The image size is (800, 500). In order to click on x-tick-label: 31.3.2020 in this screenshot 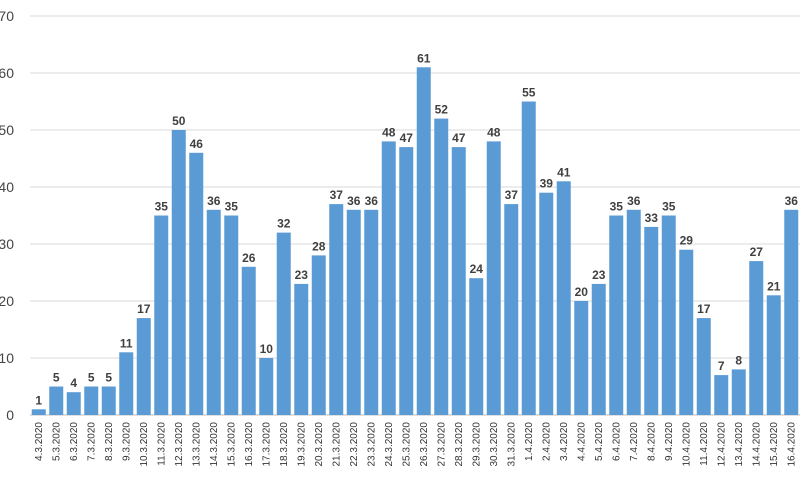, I will do `click(511, 444)`.